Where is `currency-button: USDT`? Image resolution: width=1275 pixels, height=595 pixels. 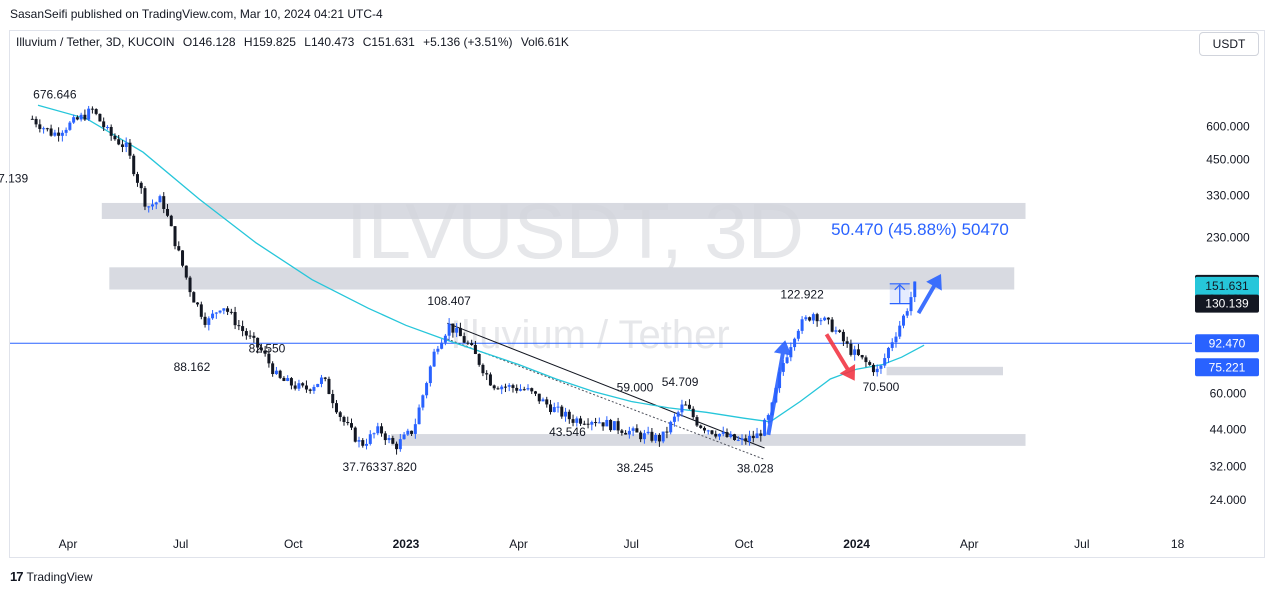 currency-button: USDT is located at coordinates (1229, 44).